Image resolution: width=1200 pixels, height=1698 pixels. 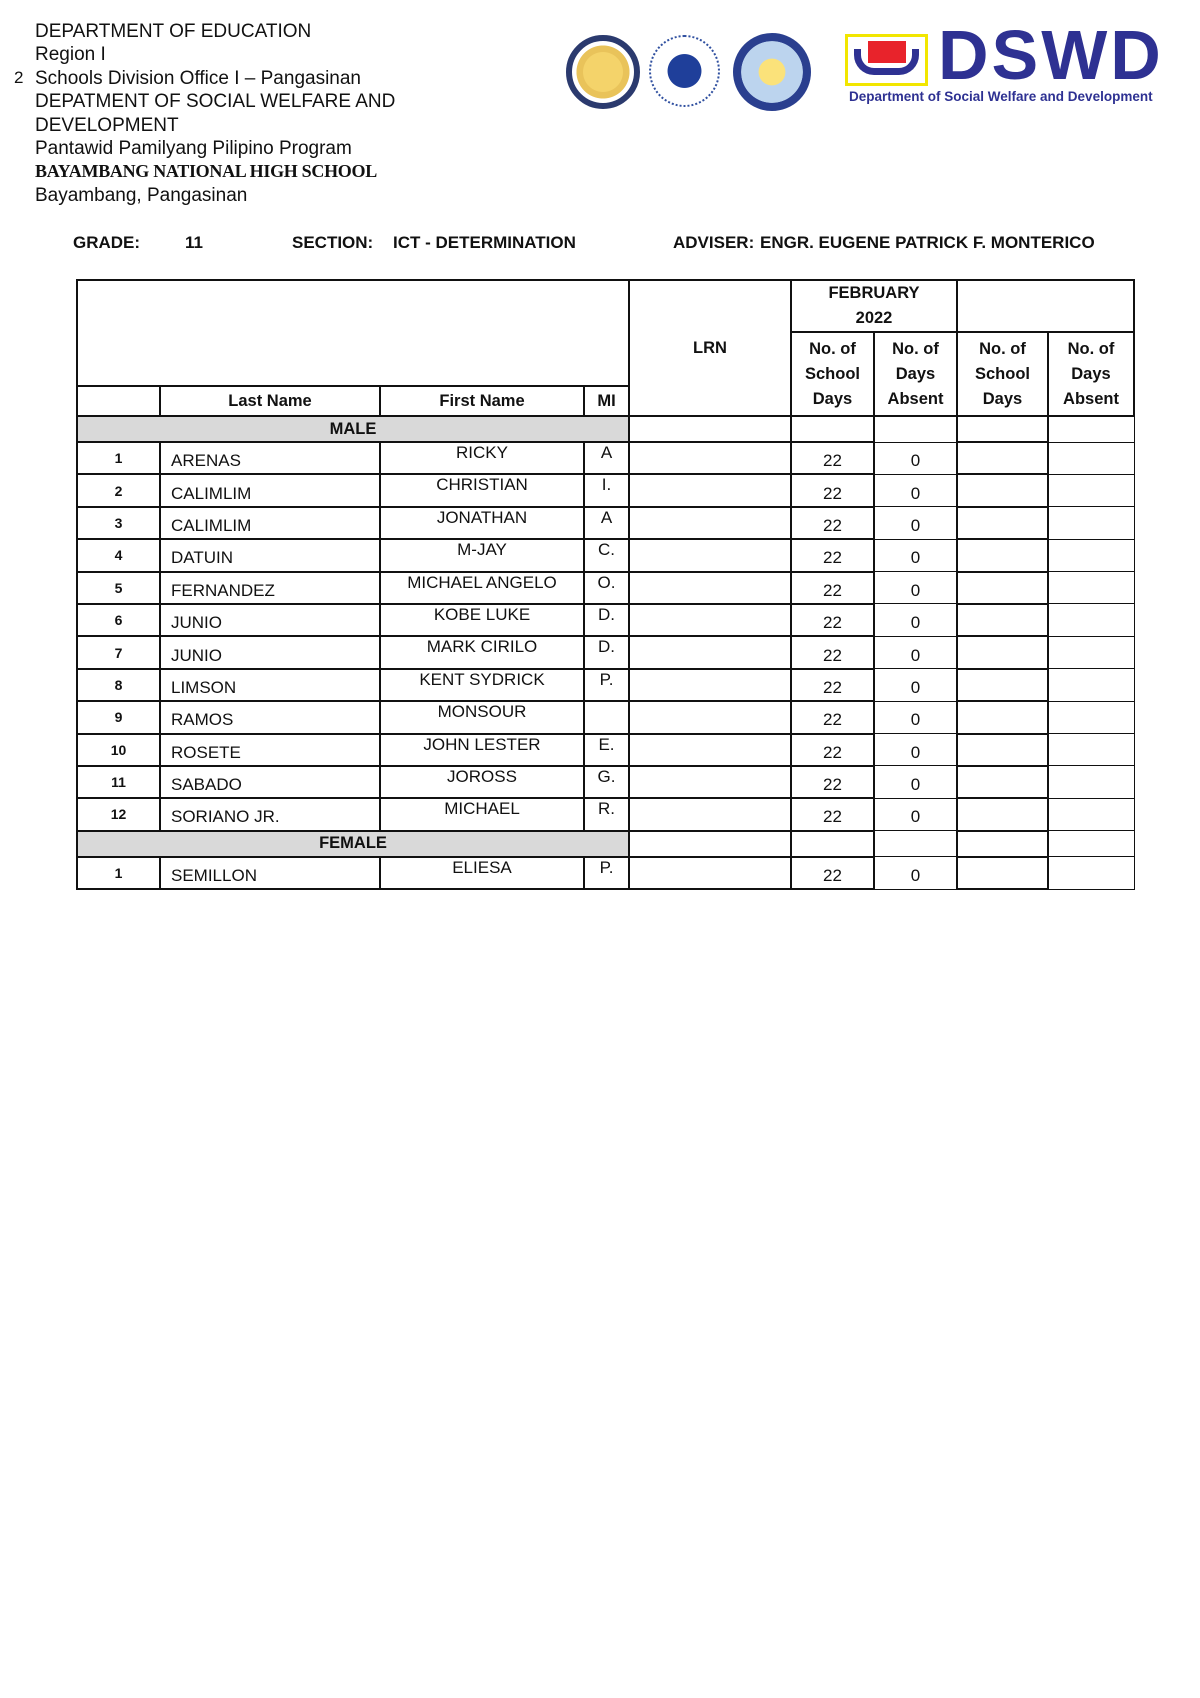 What do you see at coordinates (605, 523) in the screenshot?
I see `table-row: 3 CALIMLIM JONATHAN A 22 0` at bounding box center [605, 523].